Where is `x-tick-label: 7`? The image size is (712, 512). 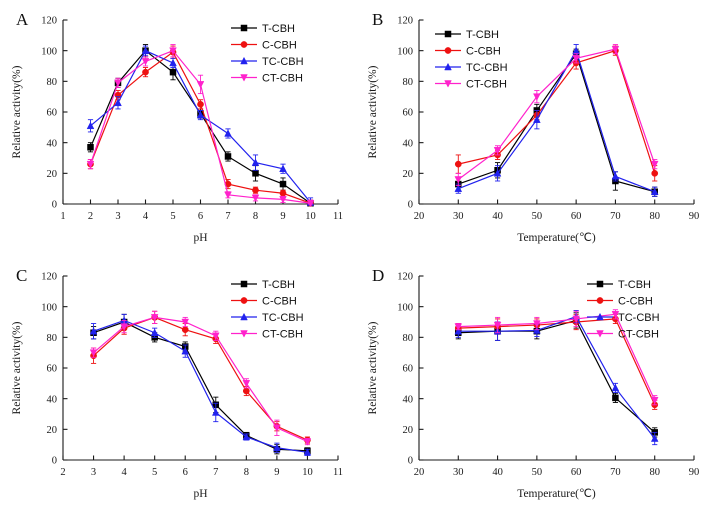 x-tick-label: 7 is located at coordinates (227, 216).